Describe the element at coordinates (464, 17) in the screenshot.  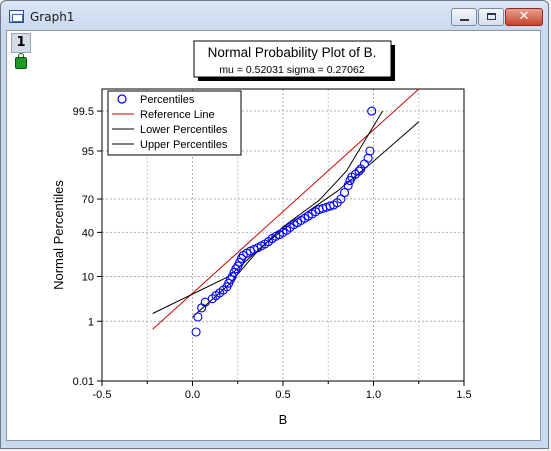
I see `minimize-button` at that location.